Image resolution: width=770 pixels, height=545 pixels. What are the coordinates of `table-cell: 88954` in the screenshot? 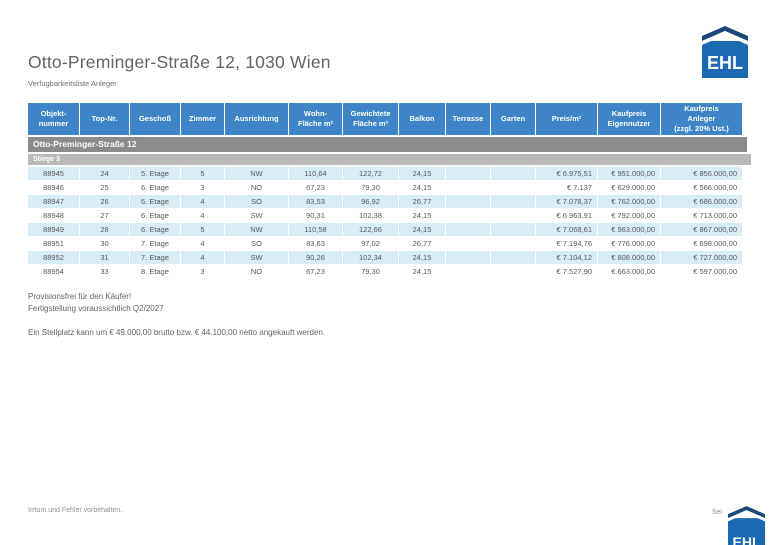 It's located at (53, 271).